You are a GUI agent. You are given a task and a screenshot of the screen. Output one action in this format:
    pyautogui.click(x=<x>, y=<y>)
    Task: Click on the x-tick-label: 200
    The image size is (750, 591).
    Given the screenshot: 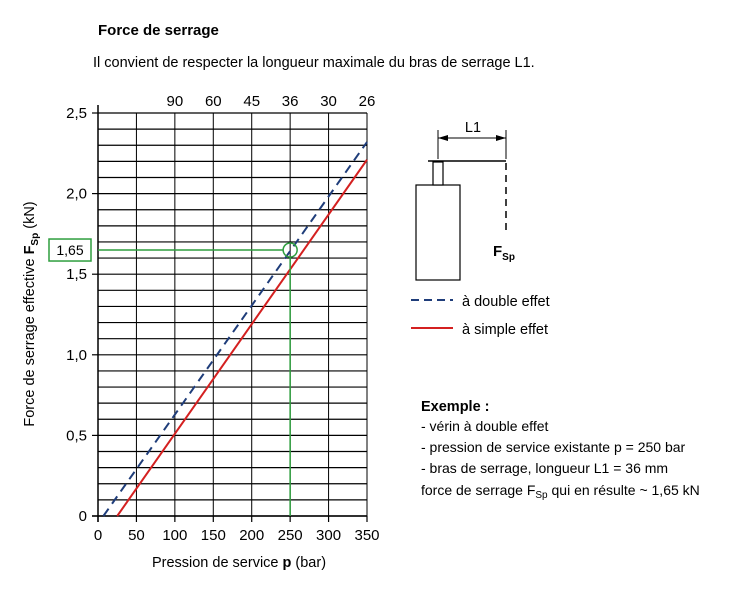 What is the action you would take?
    pyautogui.click(x=251, y=535)
    